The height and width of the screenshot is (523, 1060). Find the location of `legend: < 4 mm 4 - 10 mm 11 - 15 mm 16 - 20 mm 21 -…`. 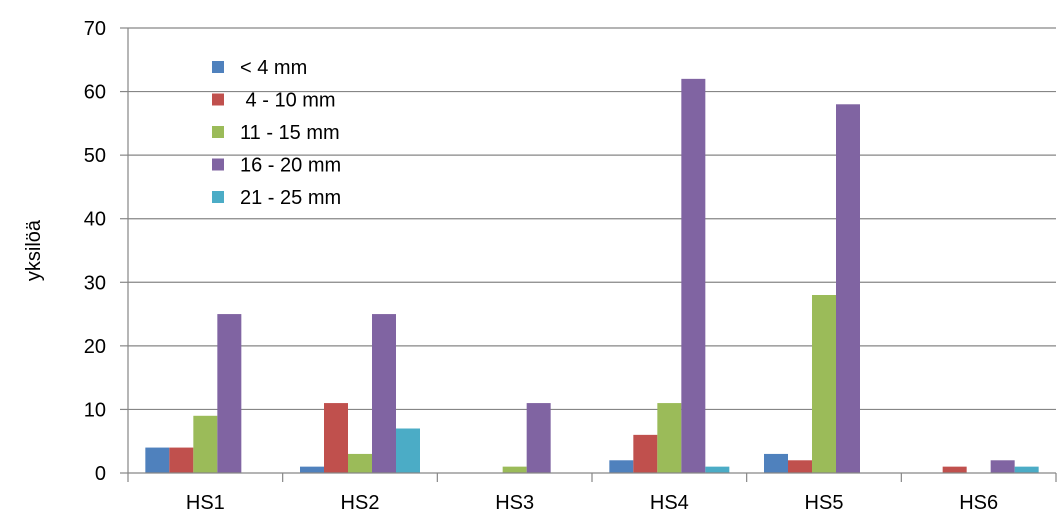

legend: < 4 mm 4 - 10 mm 11 - 15 mm 16 - 20 mm 21 -… is located at coordinates (276, 133).